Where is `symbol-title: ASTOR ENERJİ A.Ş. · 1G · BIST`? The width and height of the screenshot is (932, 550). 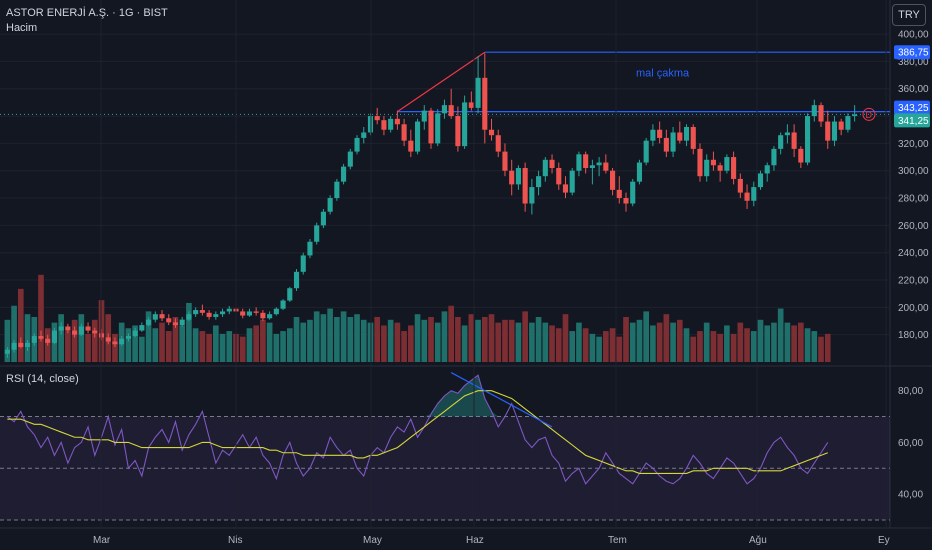
symbol-title: ASTOR ENERJİ A.Ş. · 1G · BIST is located at coordinates (87, 13).